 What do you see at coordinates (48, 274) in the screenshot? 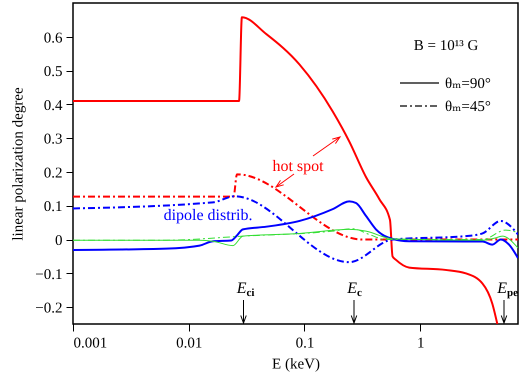
I see `y-tick-label: −0.1` at bounding box center [48, 274].